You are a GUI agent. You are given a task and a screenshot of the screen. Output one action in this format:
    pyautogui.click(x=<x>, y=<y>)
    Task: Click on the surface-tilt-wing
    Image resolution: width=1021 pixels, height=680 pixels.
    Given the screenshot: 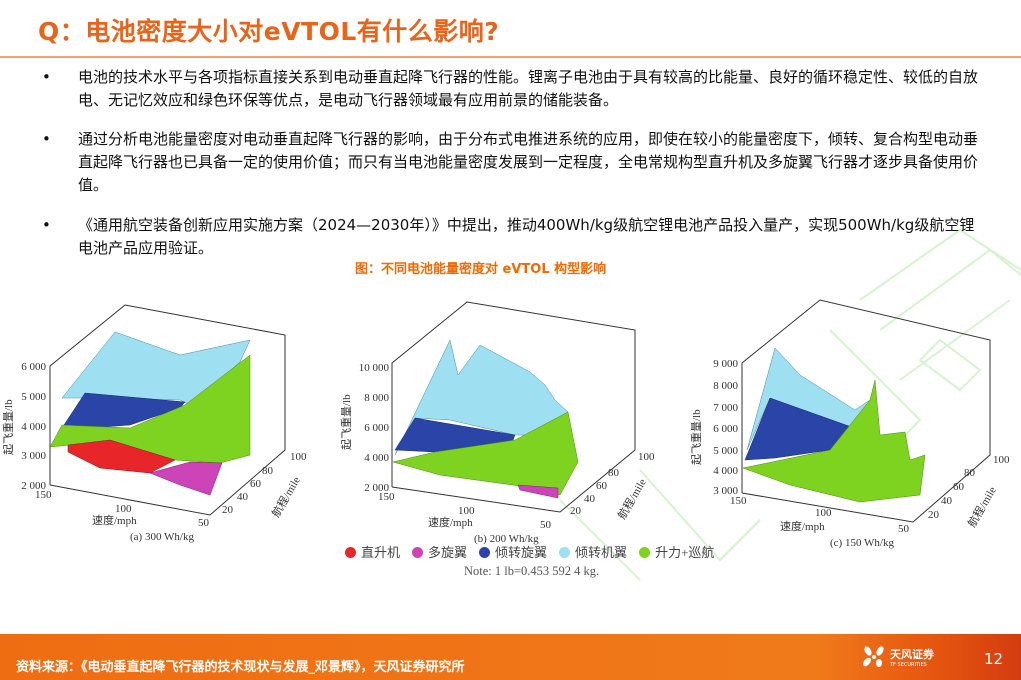 What is the action you would take?
    pyautogui.click(x=481, y=397)
    